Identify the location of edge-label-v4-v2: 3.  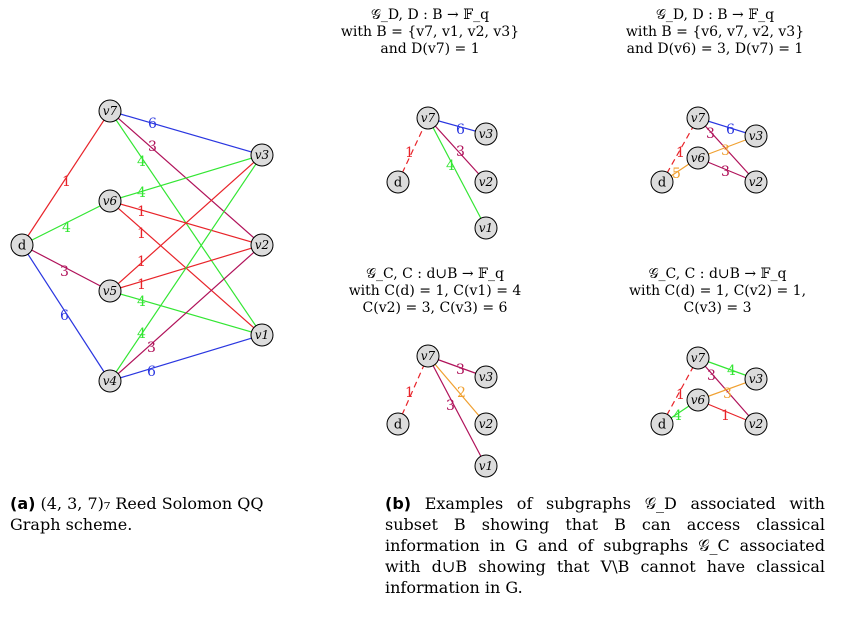
(151, 348).